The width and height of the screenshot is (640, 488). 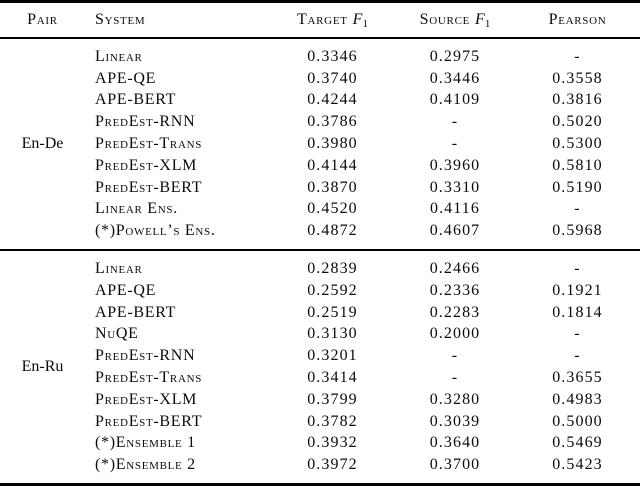 What do you see at coordinates (332, 100) in the screenshot?
I see `target-f1-cell: 0.4244` at bounding box center [332, 100].